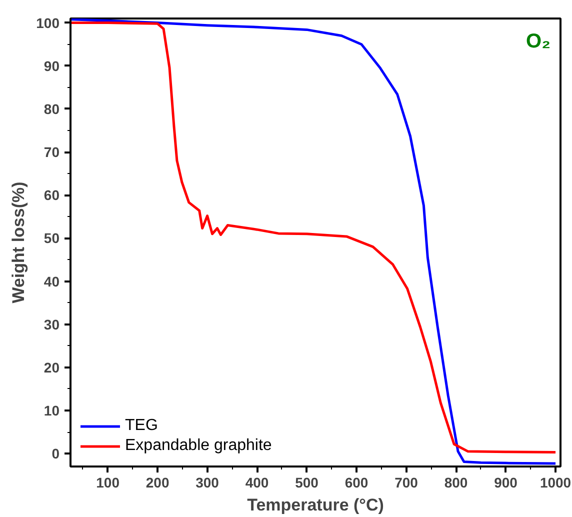  Describe the element at coordinates (456, 482) in the screenshot. I see `x-tick-label: 800` at that location.